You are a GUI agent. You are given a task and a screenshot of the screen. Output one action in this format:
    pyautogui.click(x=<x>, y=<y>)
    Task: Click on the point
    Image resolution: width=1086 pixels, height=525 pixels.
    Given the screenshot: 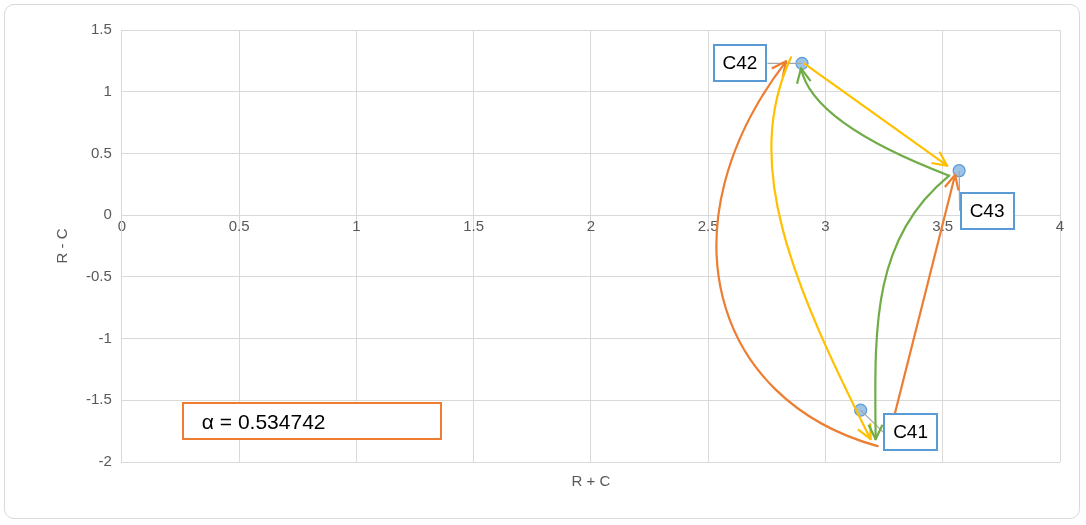 What is the action you would take?
    pyautogui.click(x=959, y=171)
    